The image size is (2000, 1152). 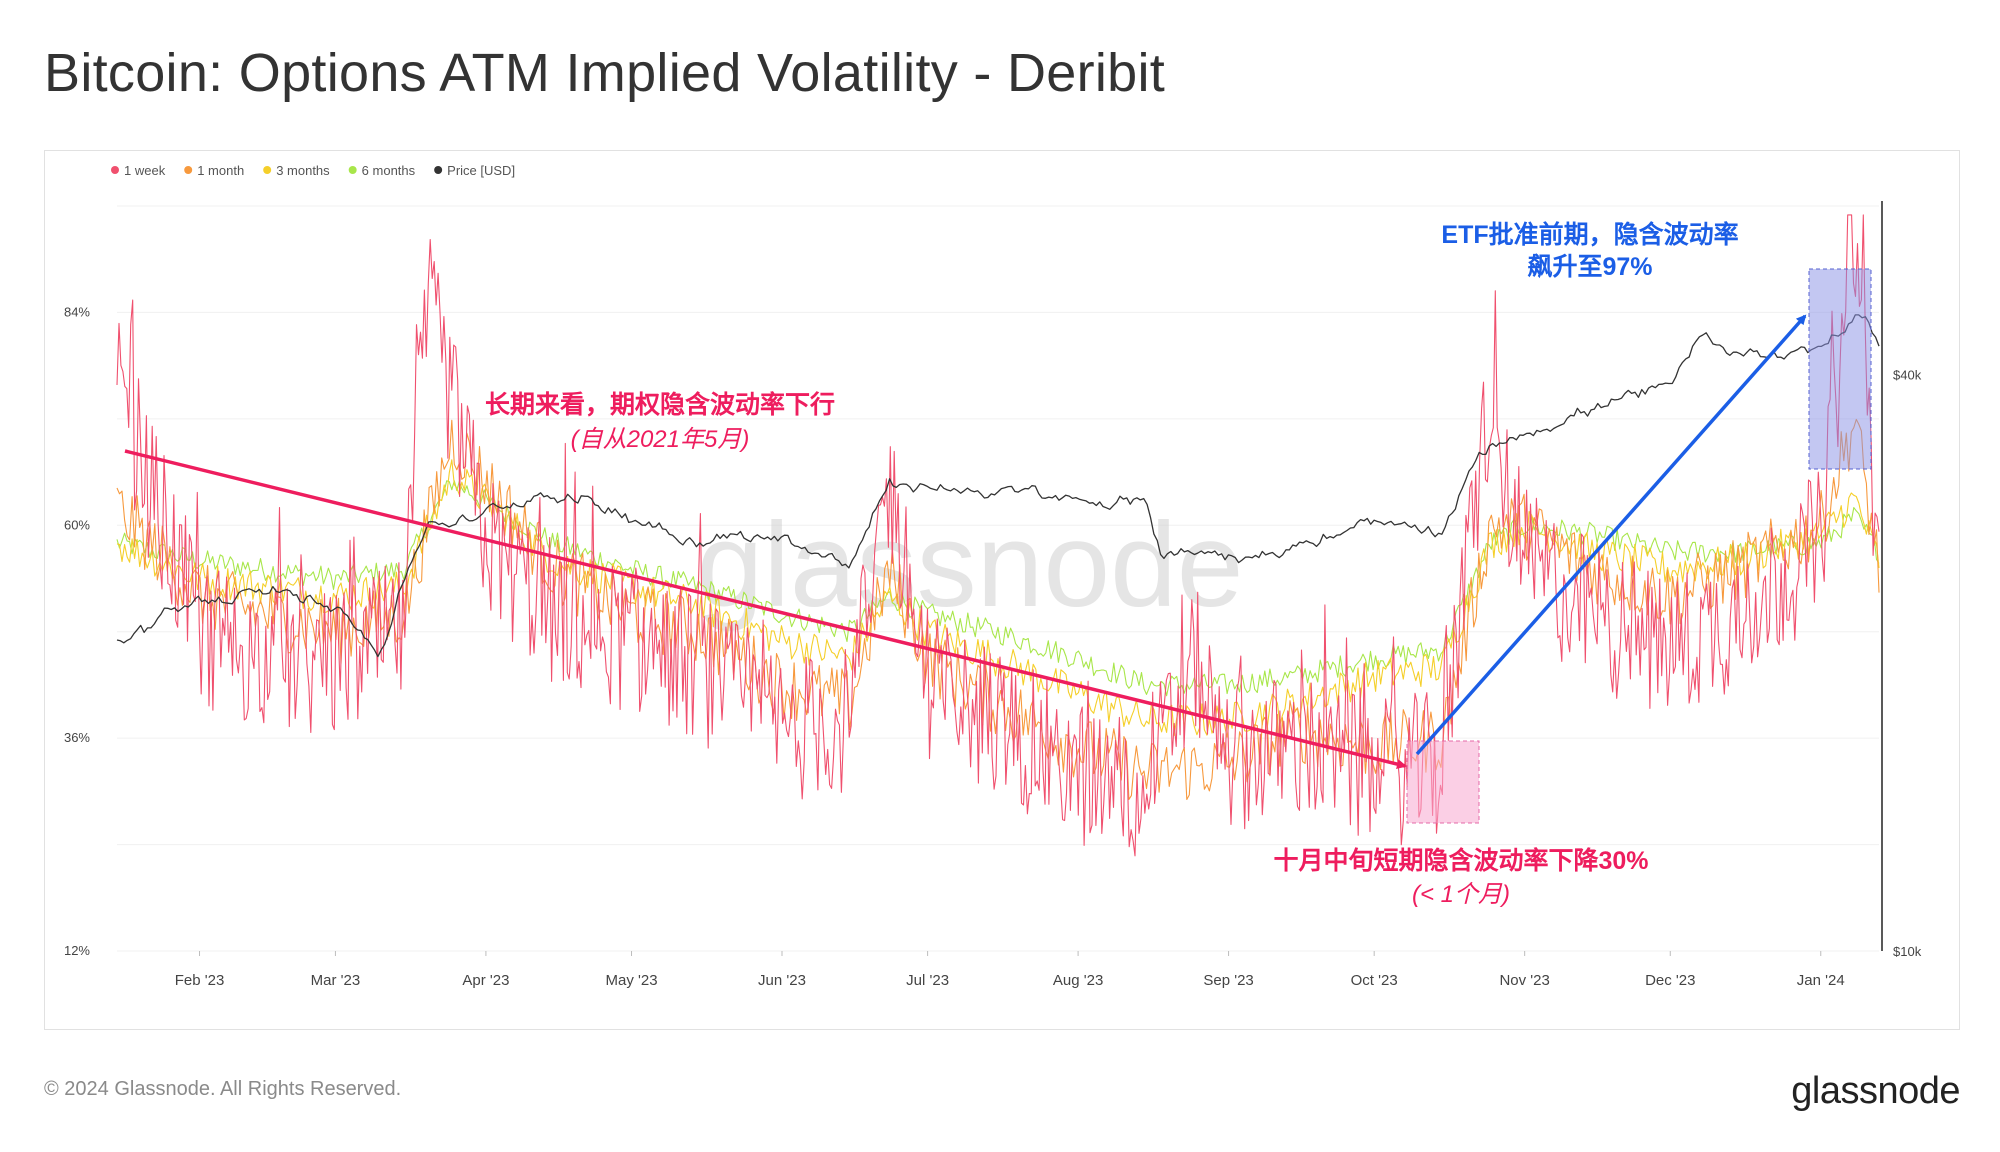 I want to click on right-y-tick-label: $10k, so click(x=1907, y=951).